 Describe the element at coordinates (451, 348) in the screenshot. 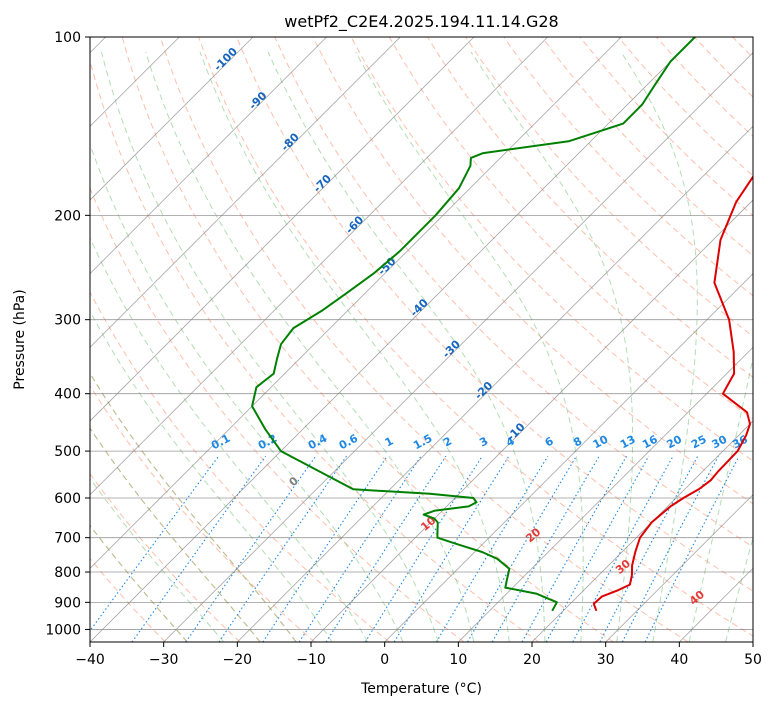

I see `isotherm-label: -30` at that location.